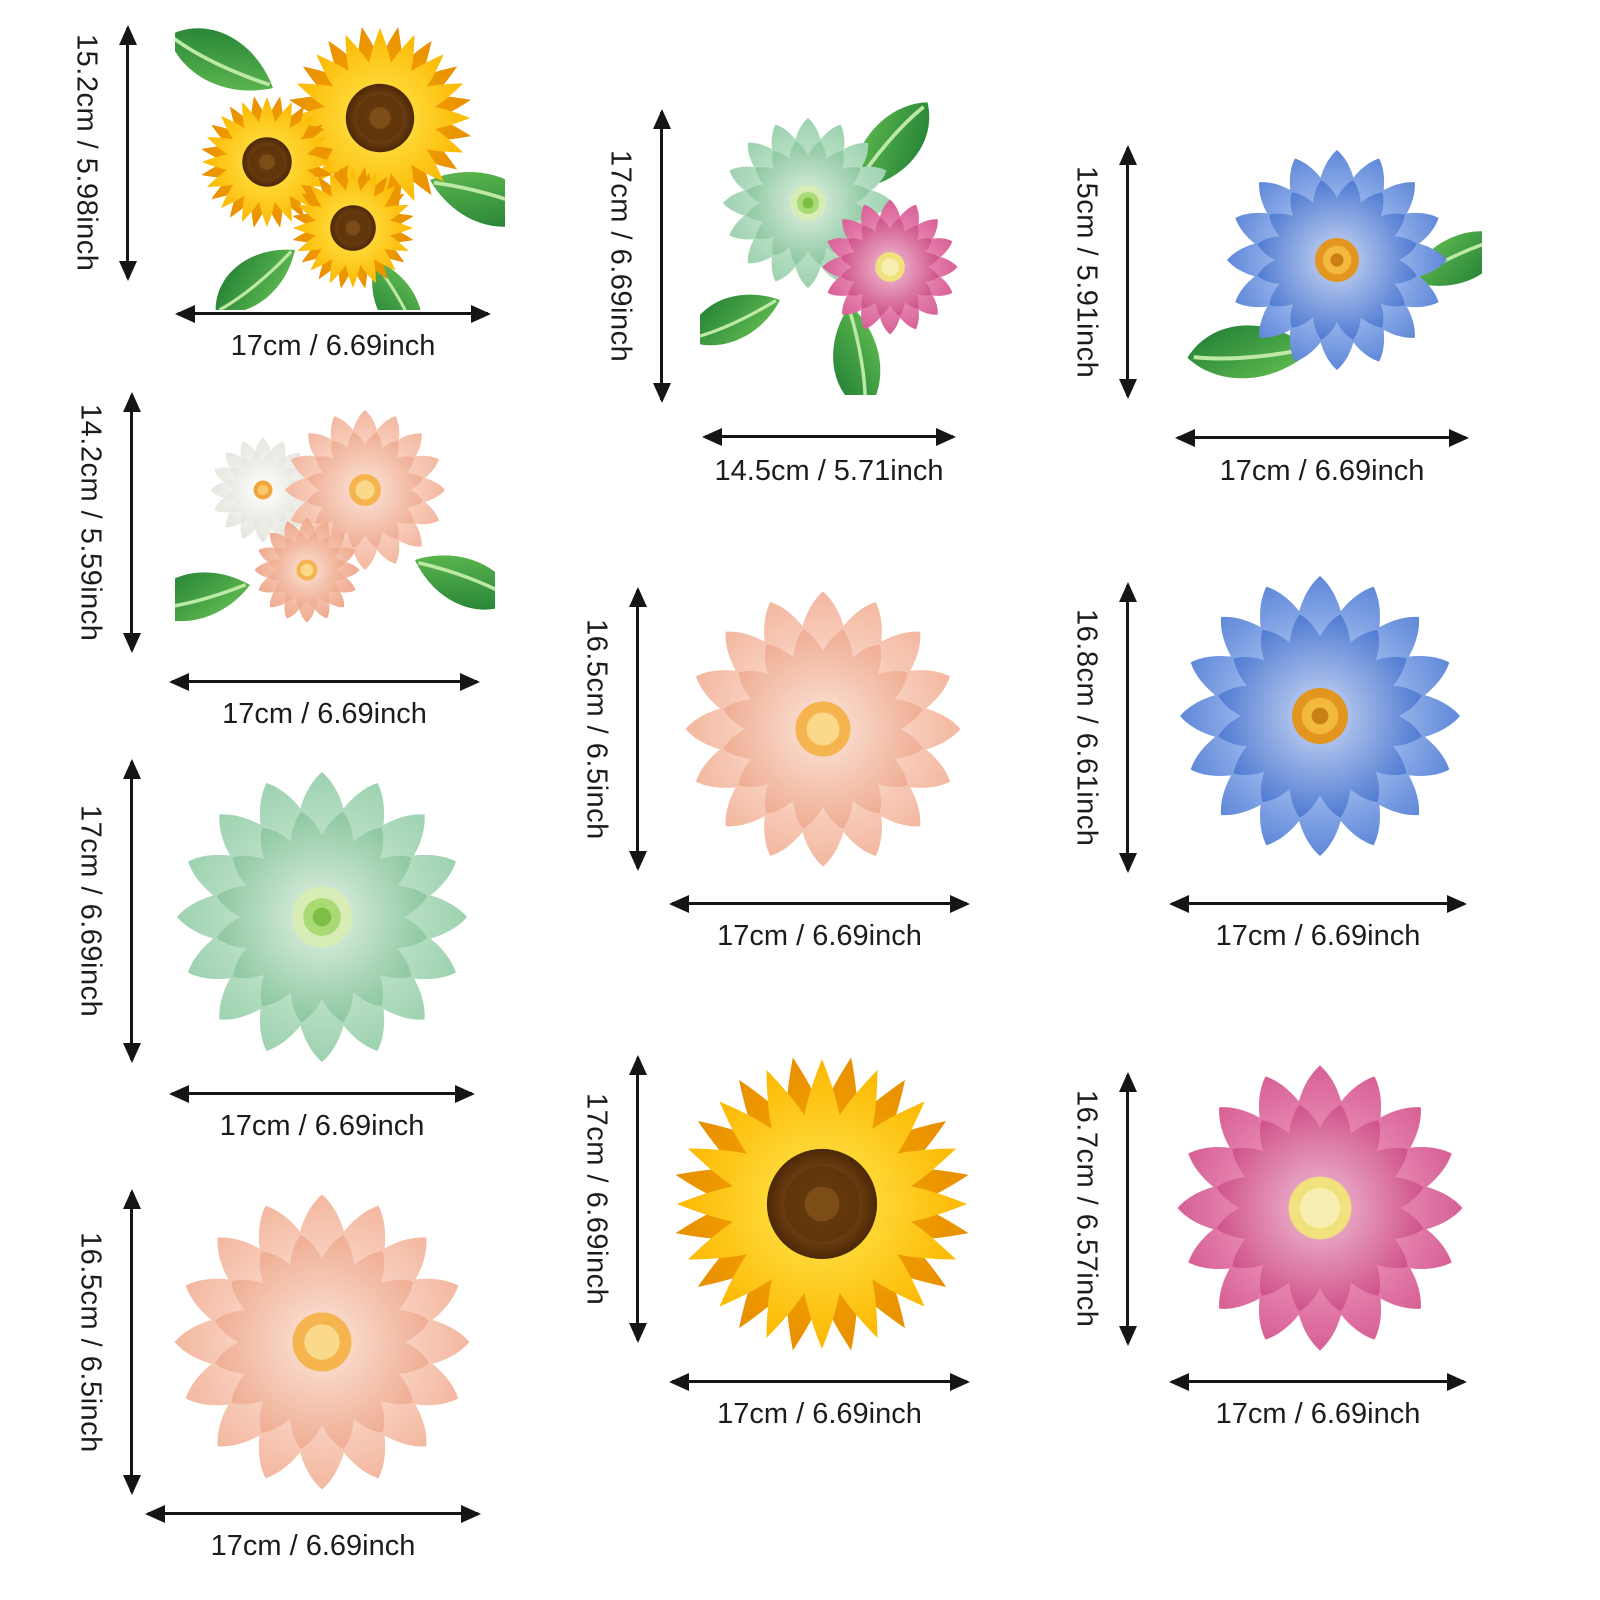 The height and width of the screenshot is (1600, 1600). What do you see at coordinates (829, 471) in the screenshot?
I see `width-dimension-label: 14.5cm / 5.71inch` at bounding box center [829, 471].